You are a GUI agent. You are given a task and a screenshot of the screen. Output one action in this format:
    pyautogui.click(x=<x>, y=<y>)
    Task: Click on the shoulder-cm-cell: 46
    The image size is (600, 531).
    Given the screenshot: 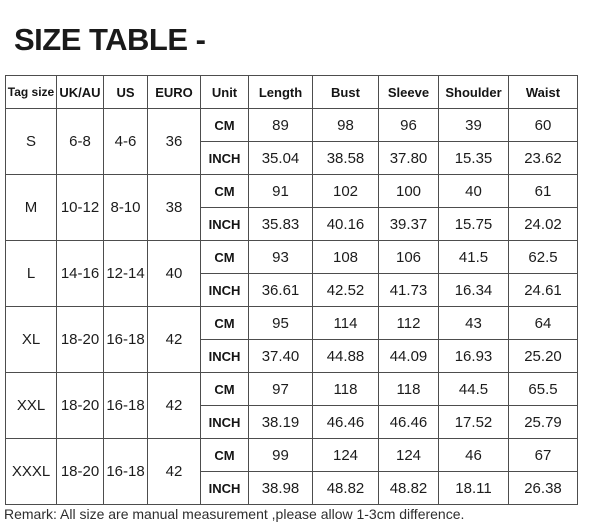 What is the action you would take?
    pyautogui.click(x=473, y=455)
    